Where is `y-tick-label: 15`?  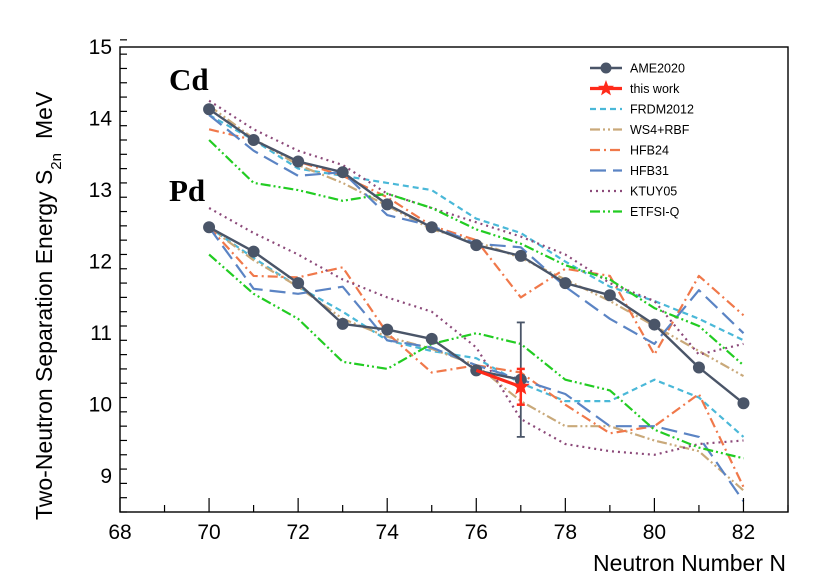 y-tick-label: 15 is located at coordinates (100, 47).